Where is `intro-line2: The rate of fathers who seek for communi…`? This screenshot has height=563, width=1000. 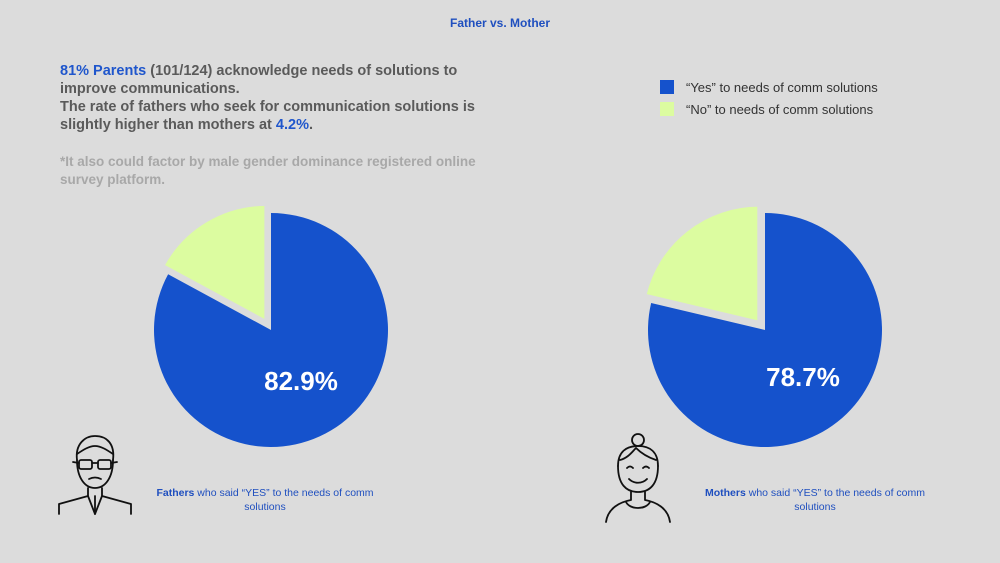
intro-line2: The rate of fathers who seek for communi… is located at coordinates (267, 116).